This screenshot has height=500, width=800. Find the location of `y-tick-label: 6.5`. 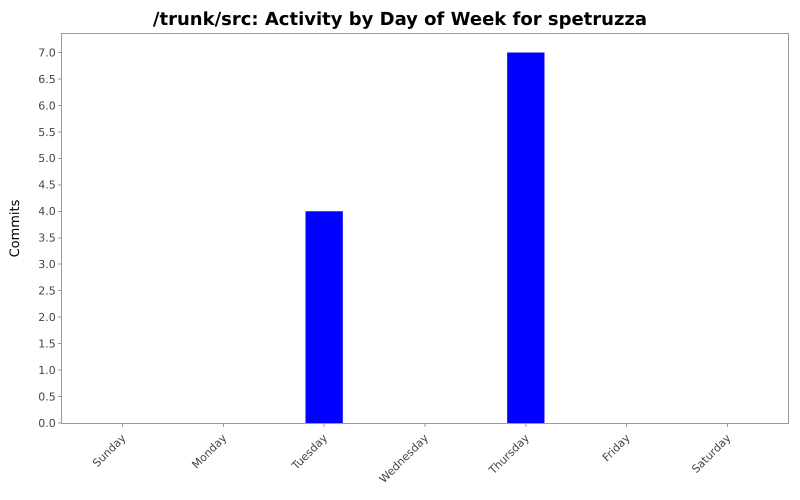

y-tick-label: 6.5 is located at coordinates (47, 79).